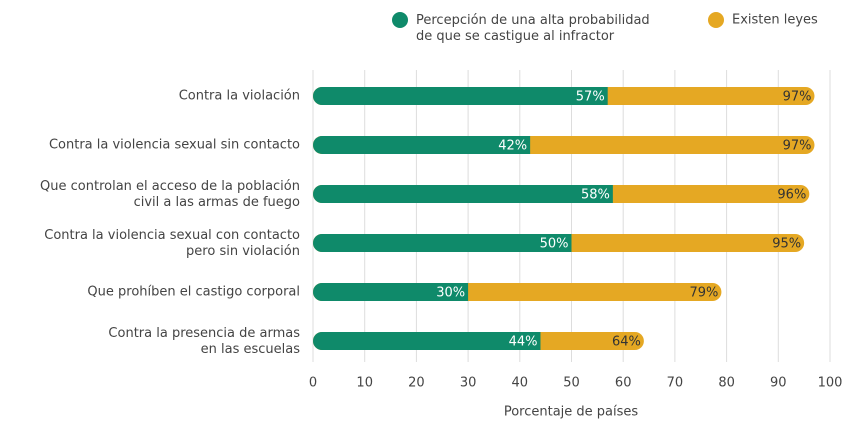  What do you see at coordinates (468, 383) in the screenshot?
I see `x-tick-label: 30` at bounding box center [468, 383].